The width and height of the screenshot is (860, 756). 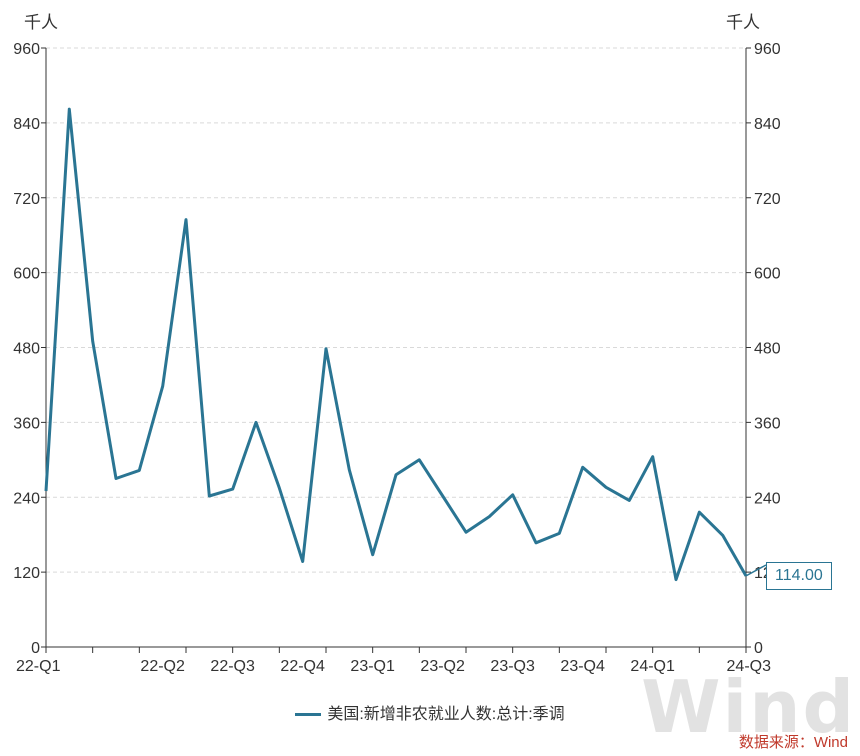 I want to click on x-tick-label: 23-Q4, so click(x=582, y=666).